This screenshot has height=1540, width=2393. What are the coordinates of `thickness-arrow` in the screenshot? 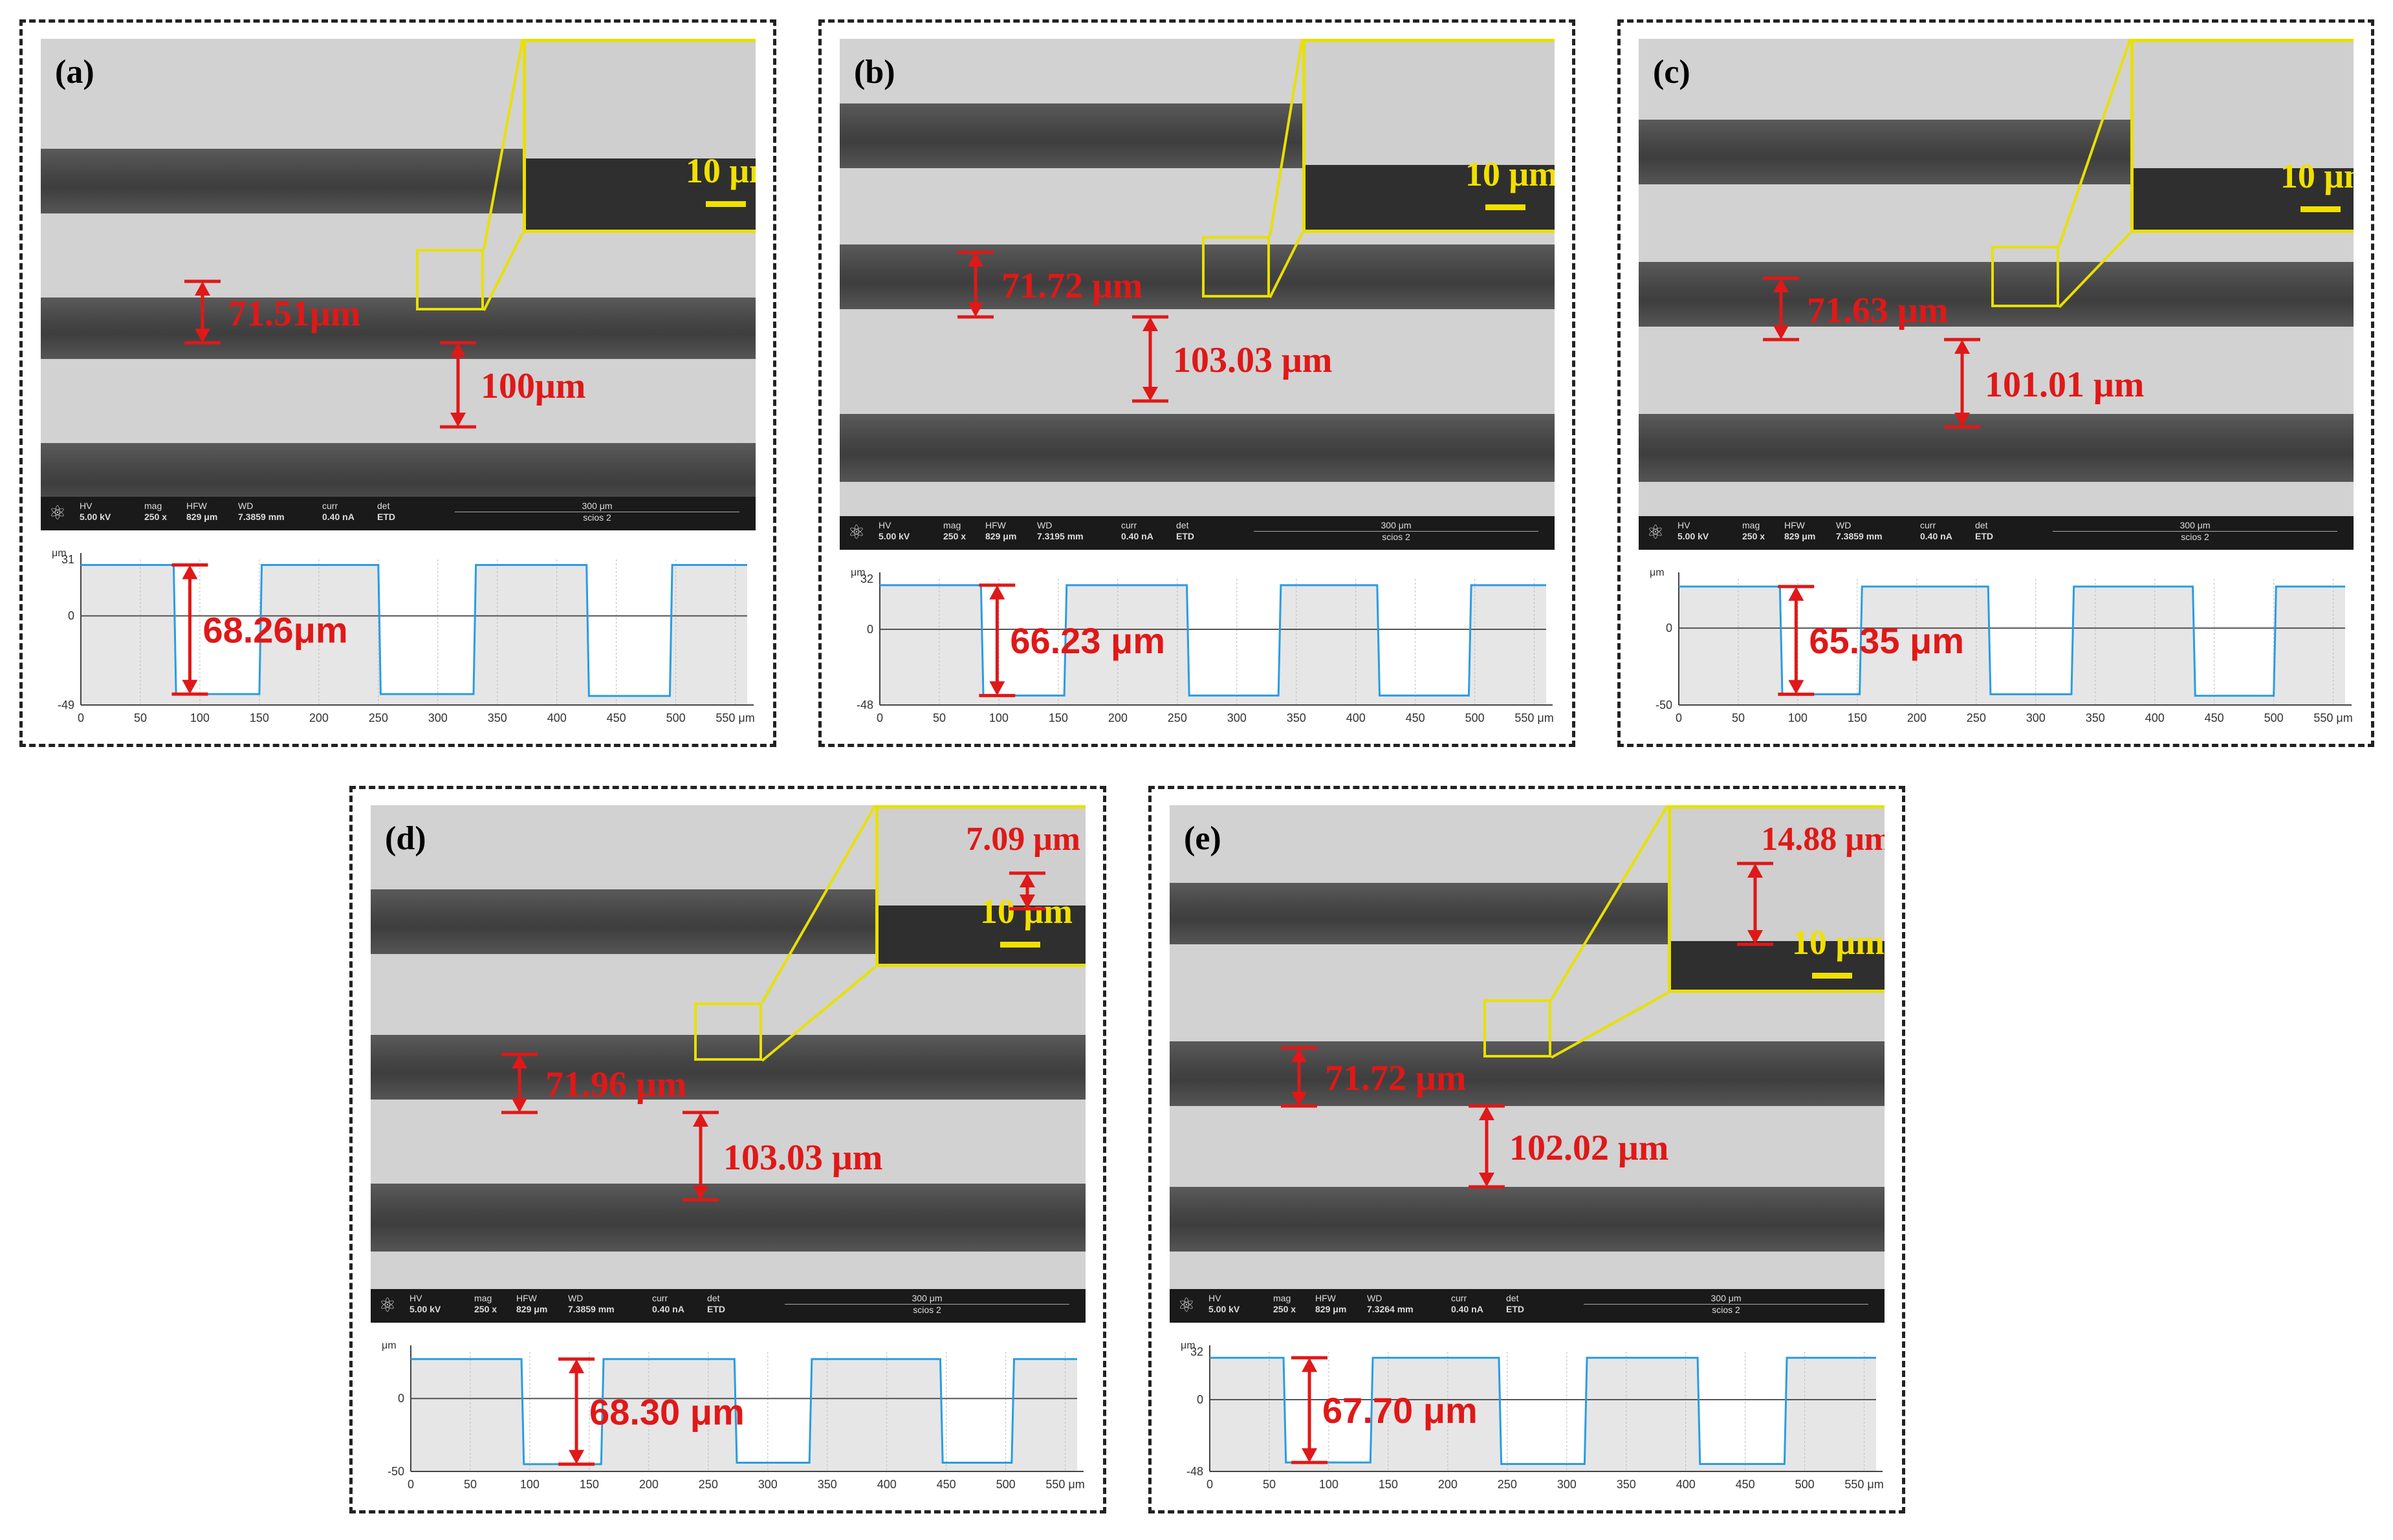 It's located at (1027, 891).